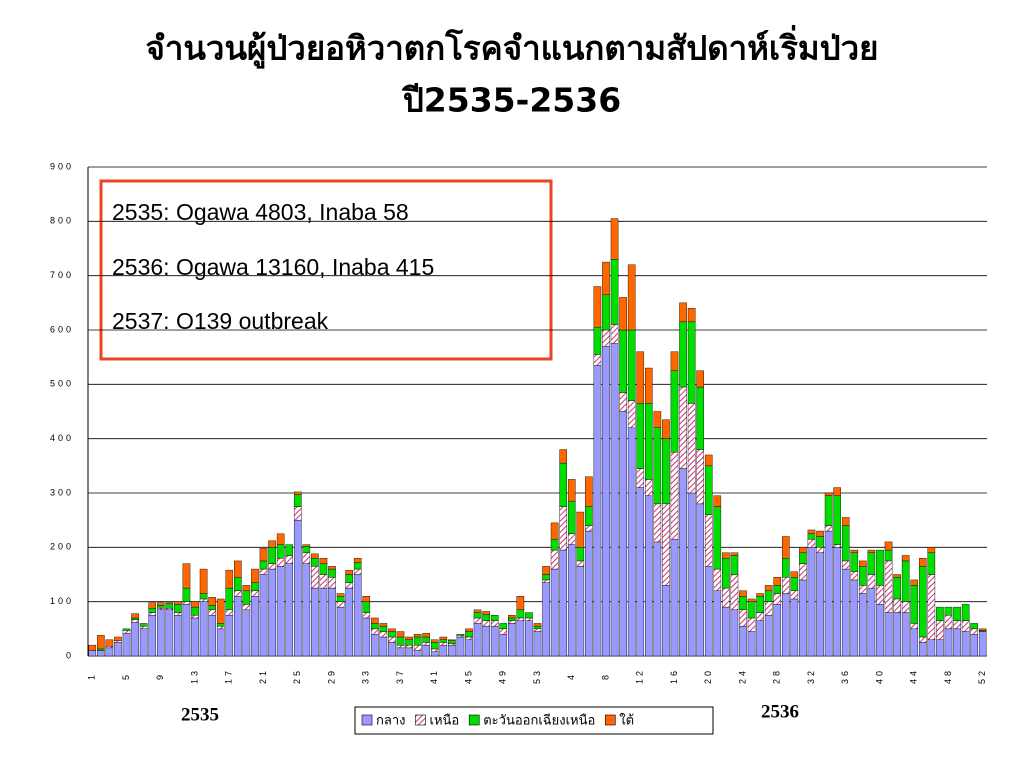 The image size is (1024, 768). I want to click on x-tick-label: 25, so click(297, 676).